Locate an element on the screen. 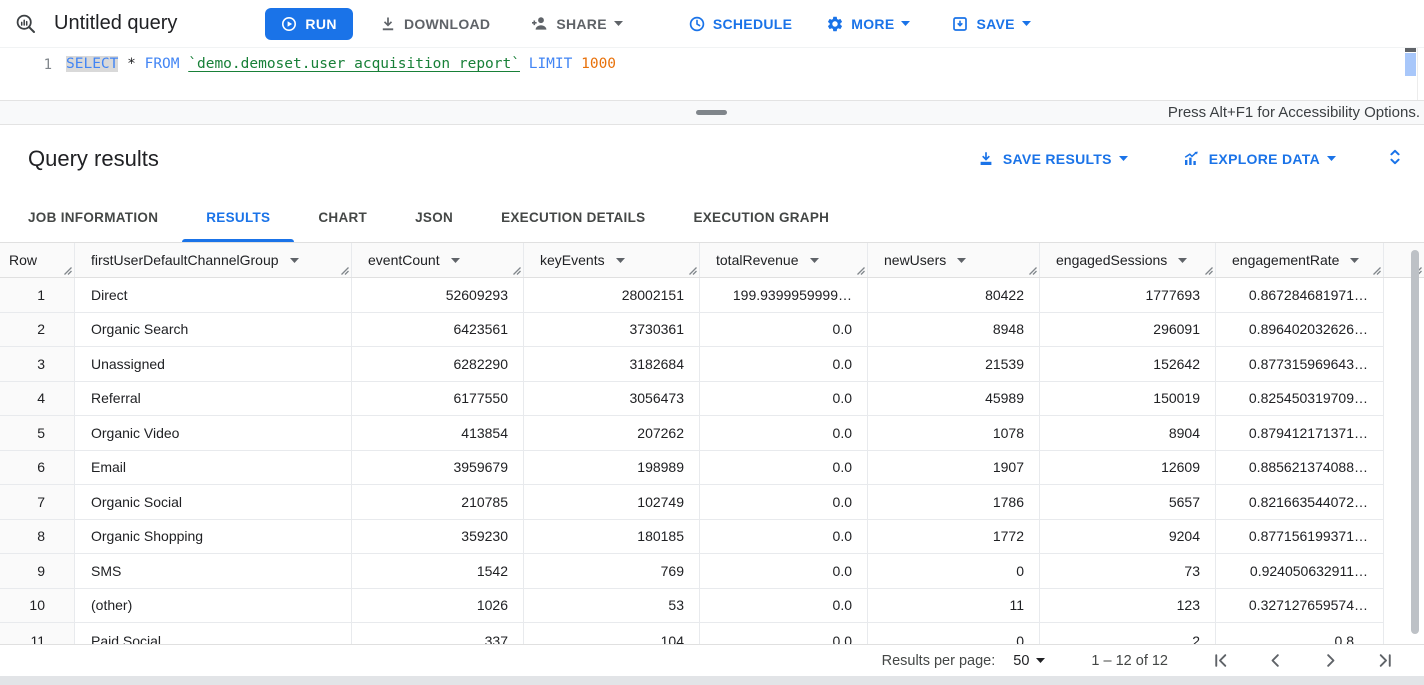 The image size is (1424, 685). sql-keyword-select: SELECT is located at coordinates (92, 64).